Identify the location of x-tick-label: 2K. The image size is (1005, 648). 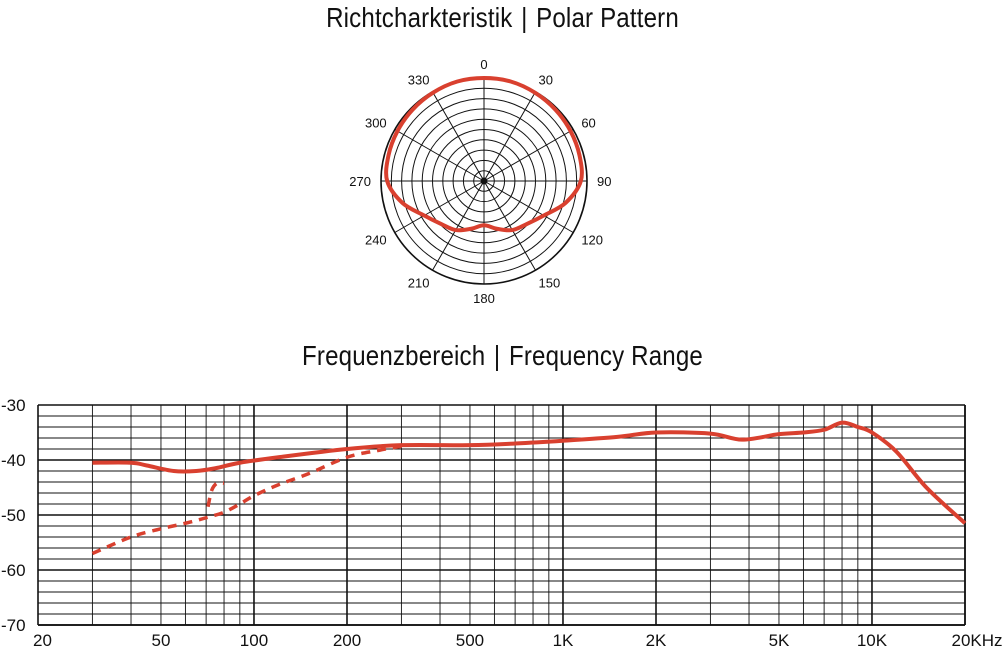
(656, 639).